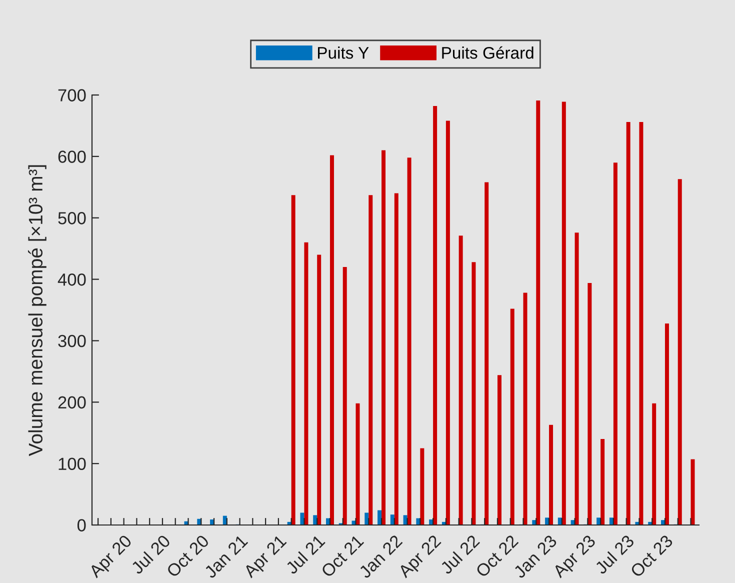 This screenshot has width=735, height=583. I want to click on y-tick-label: 300, so click(72, 341).